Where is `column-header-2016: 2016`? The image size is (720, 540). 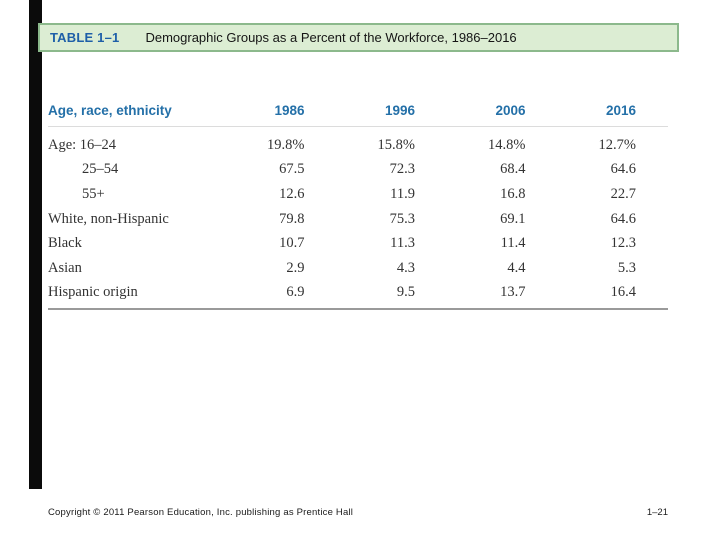
column-header-2016: 2016 is located at coordinates (620, 110).